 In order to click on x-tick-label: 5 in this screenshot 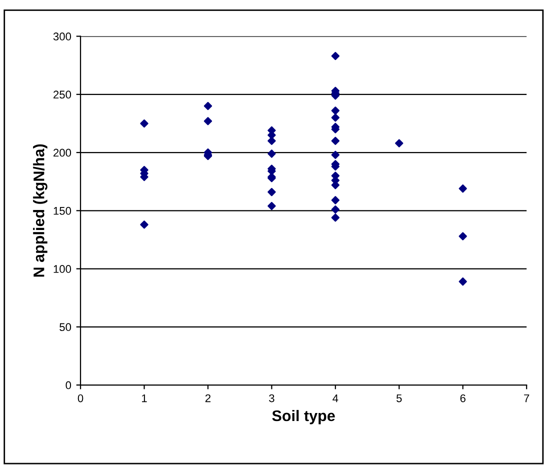, I will do `click(399, 398)`.